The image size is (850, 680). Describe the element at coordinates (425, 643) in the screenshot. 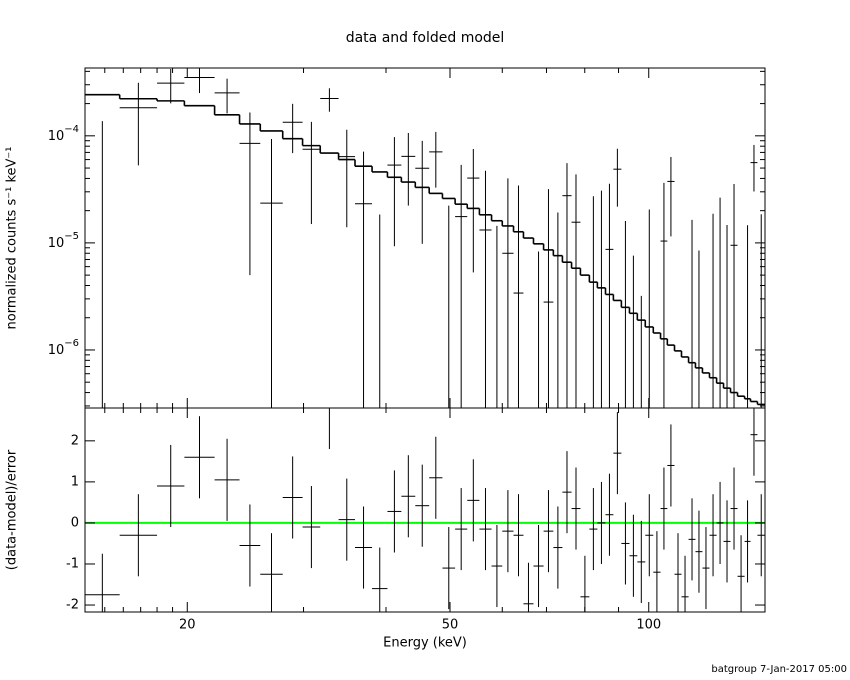

I see `x-axis-label: Energy (keV)` at that location.